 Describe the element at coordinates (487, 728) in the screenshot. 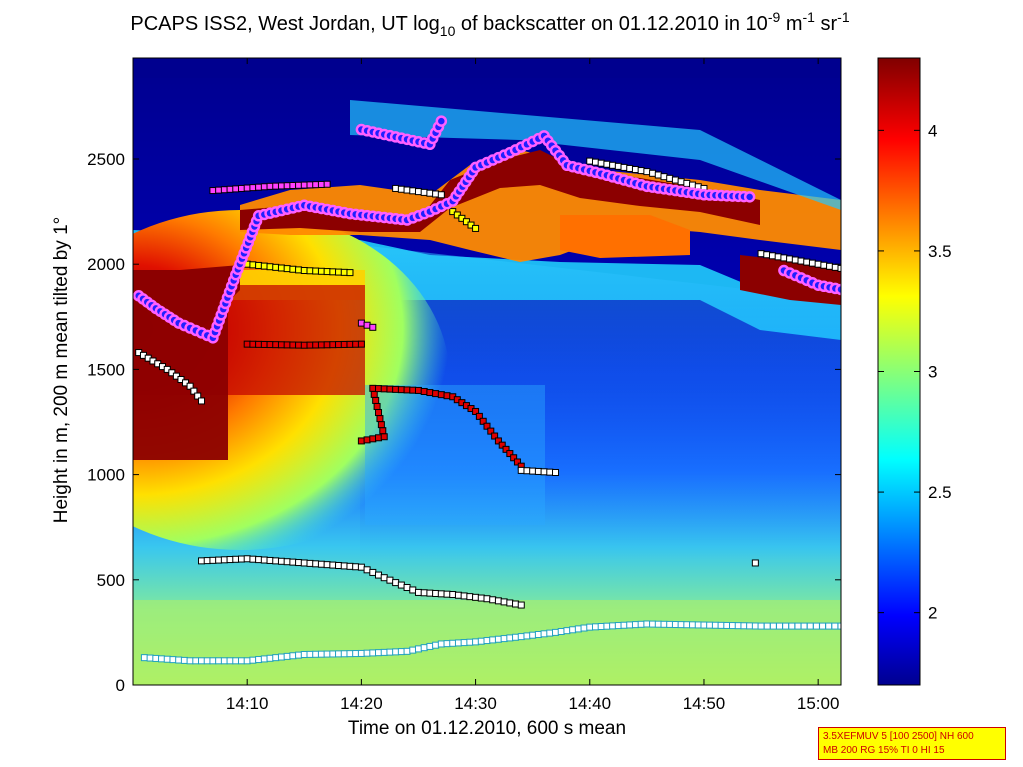

I see `x-axis-label: Time on 01.12.2010, 600 s mean` at that location.